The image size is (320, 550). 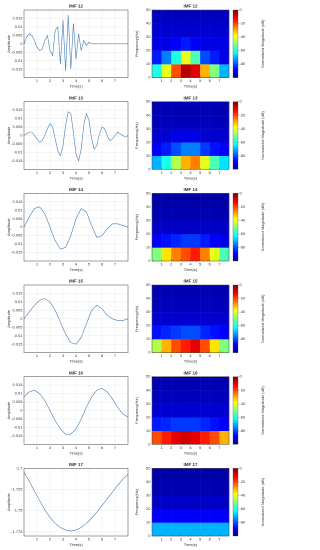 What do you see at coordinates (63, 264) in the screenshot?
I see `x-tick-label: 3` at bounding box center [63, 264].